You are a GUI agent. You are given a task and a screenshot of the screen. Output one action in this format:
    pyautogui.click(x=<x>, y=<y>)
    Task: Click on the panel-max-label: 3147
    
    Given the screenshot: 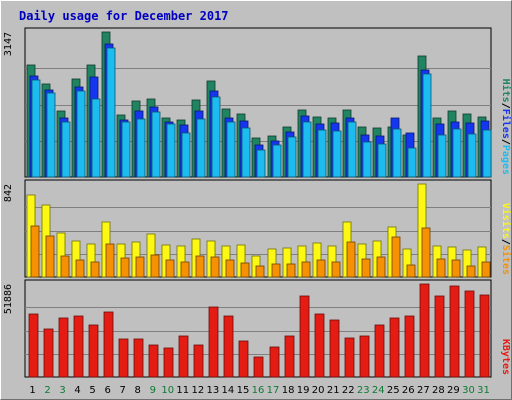 What is the action you would take?
    pyautogui.click(x=8, y=44)
    